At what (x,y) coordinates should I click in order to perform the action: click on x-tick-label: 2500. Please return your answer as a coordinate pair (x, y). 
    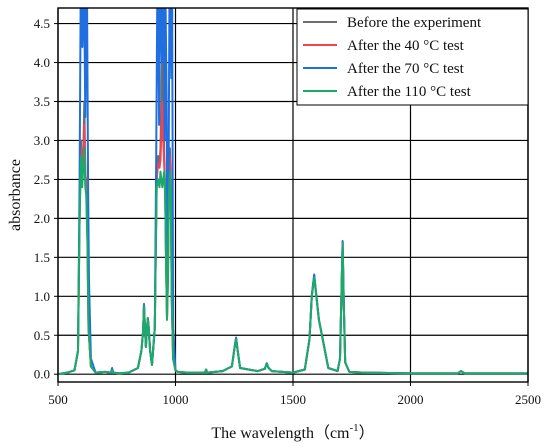
    Looking at the image, I should click on (528, 399).